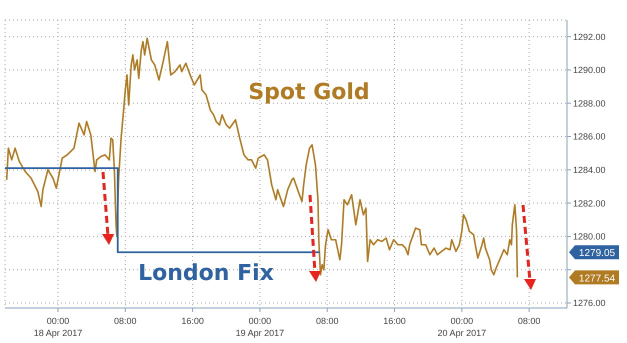 The width and height of the screenshot is (627, 343). Describe the element at coordinates (597, 254) in the screenshot. I see `text: 1279.05` at that location.